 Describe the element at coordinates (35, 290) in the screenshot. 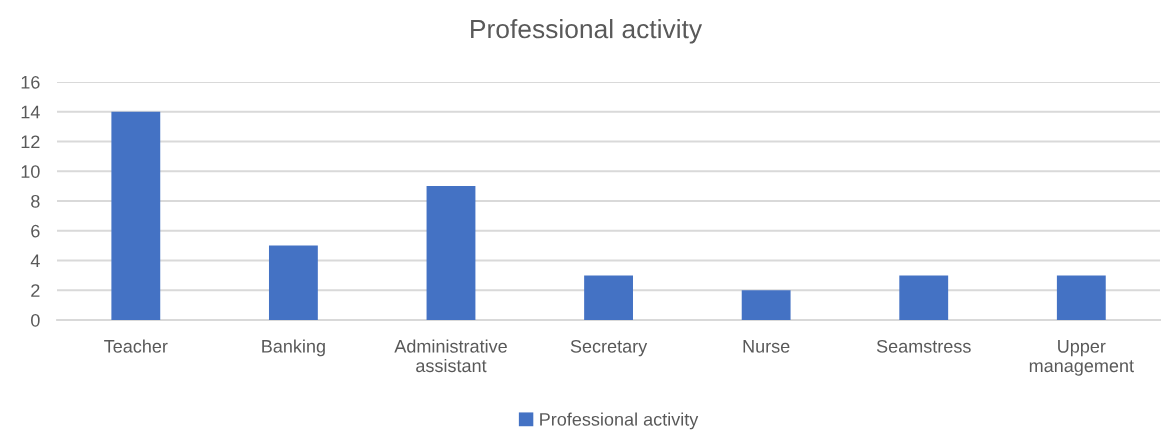

I see `y-tick-label: 2` at that location.